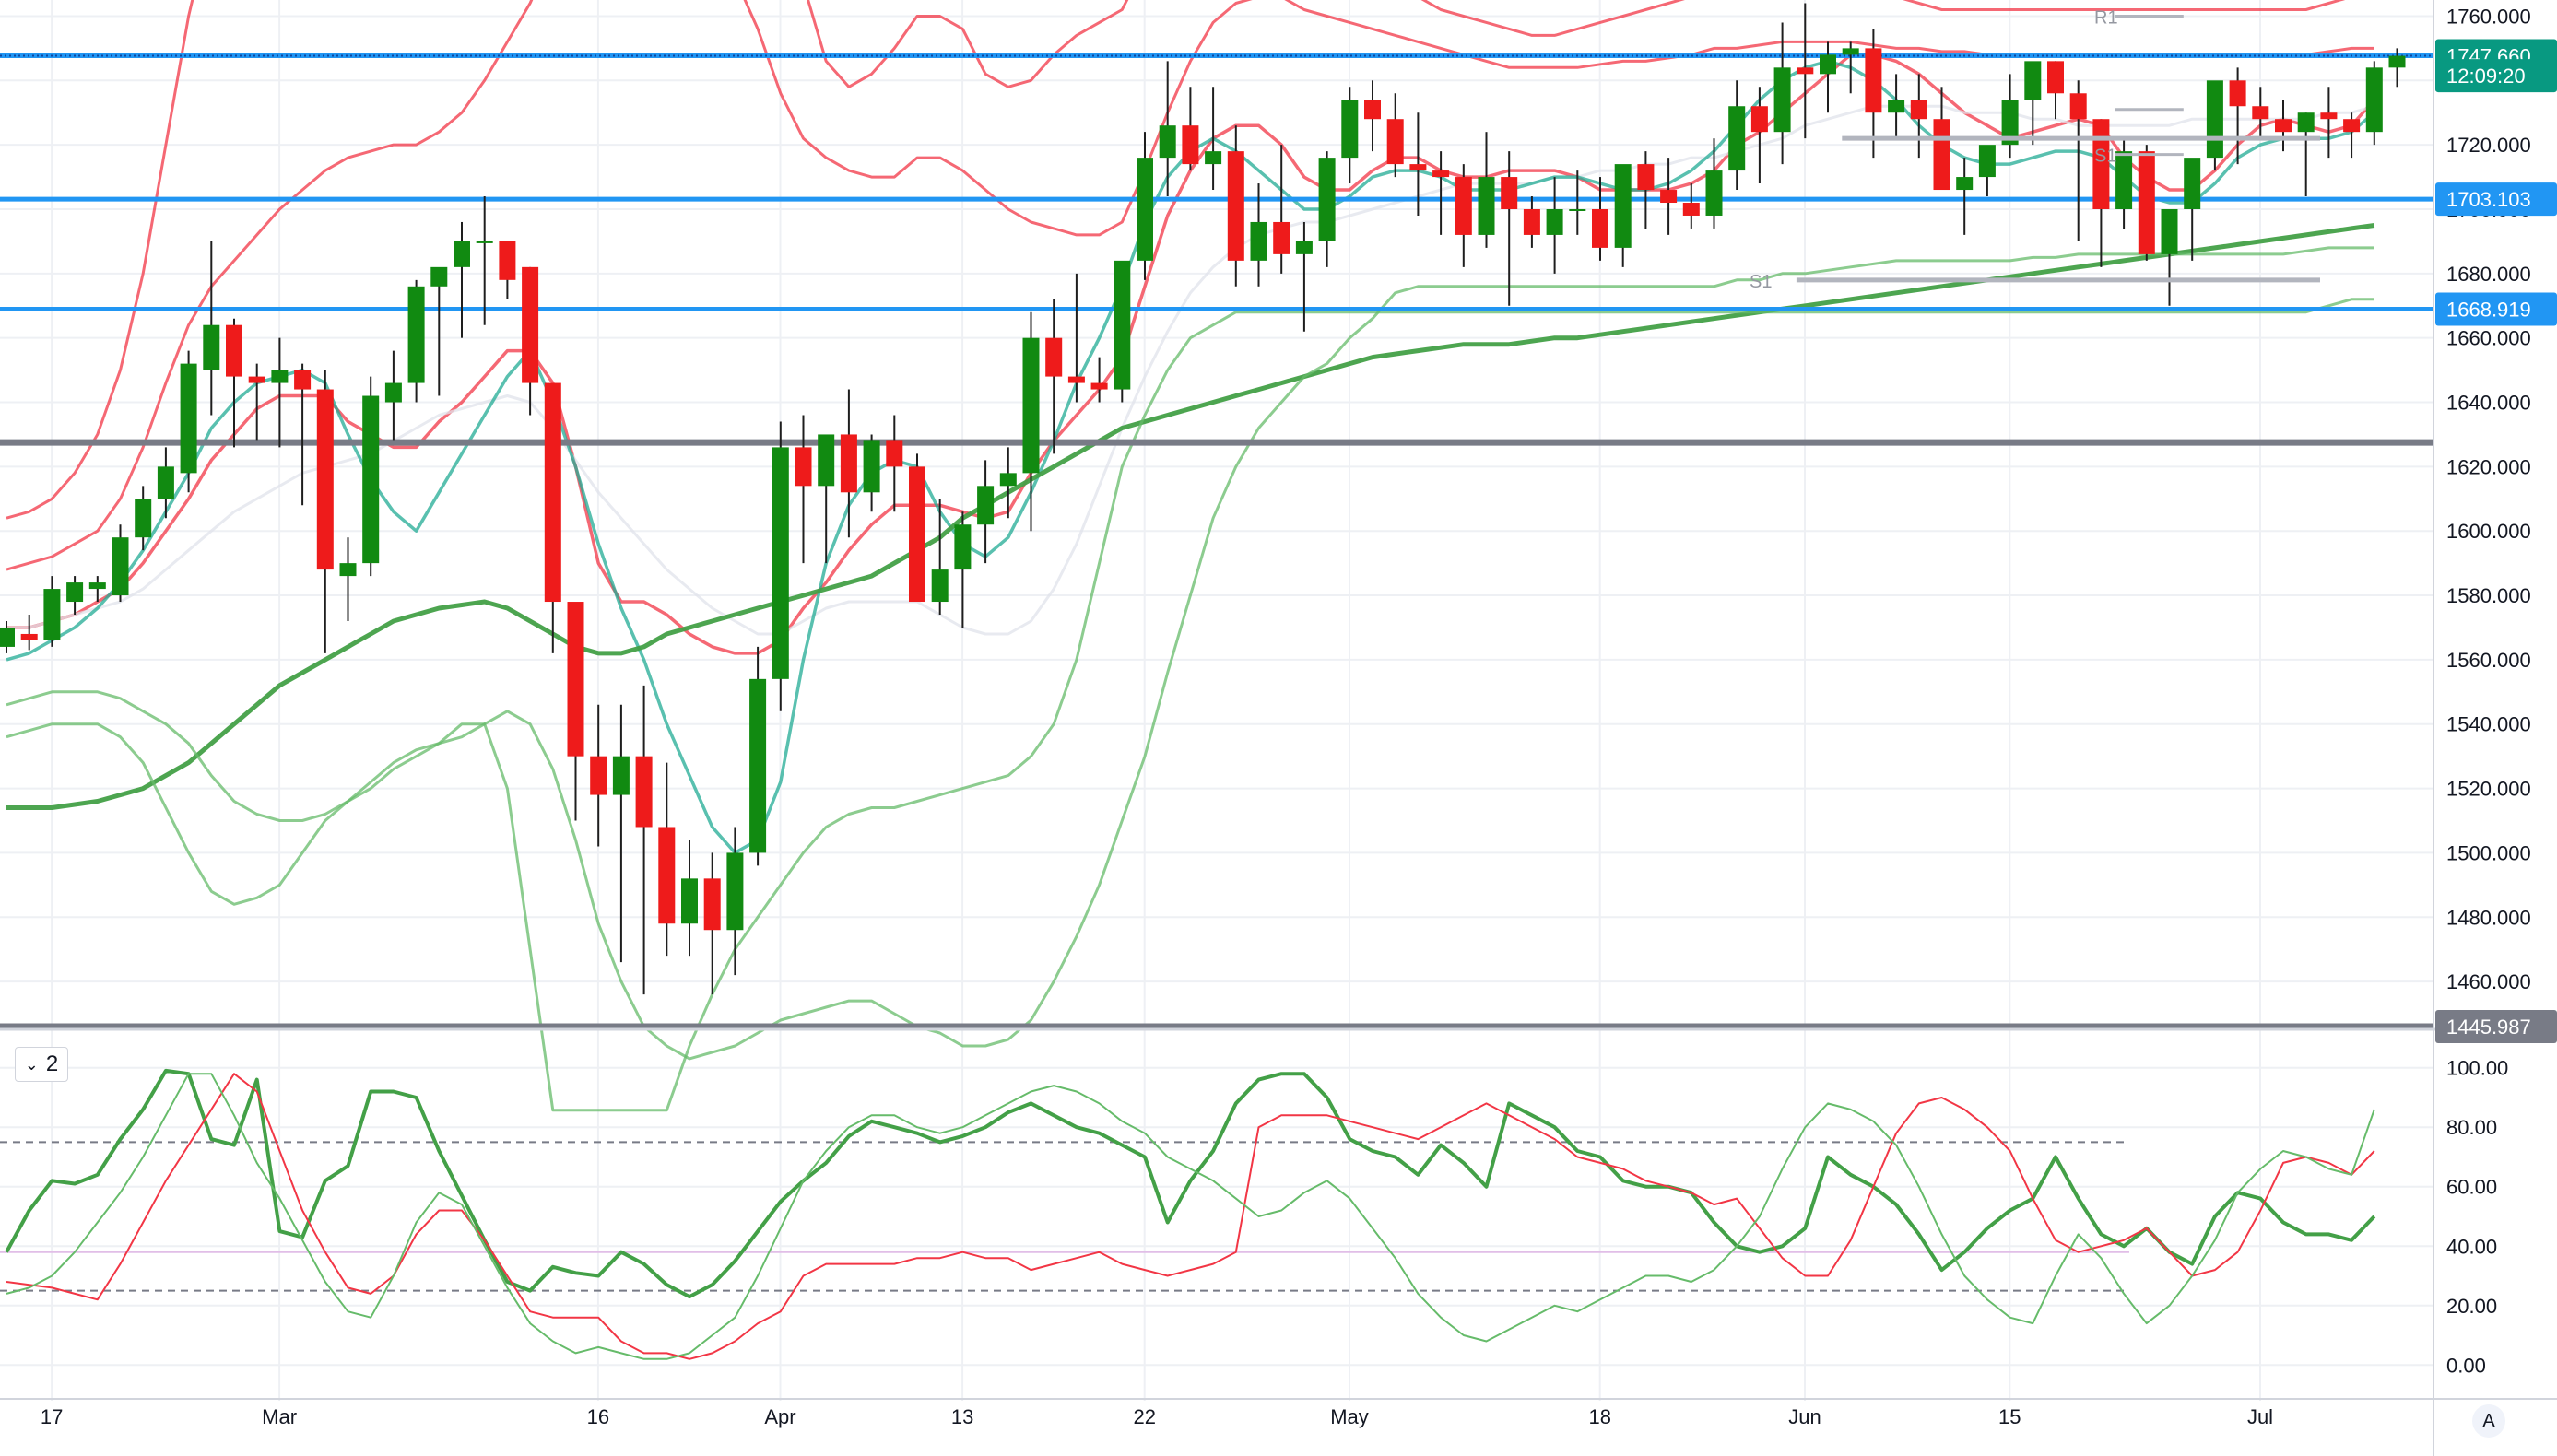 Image resolution: width=2557 pixels, height=1456 pixels. Describe the element at coordinates (2489, 1421) in the screenshot. I see `auto-scale-button: A` at that location.